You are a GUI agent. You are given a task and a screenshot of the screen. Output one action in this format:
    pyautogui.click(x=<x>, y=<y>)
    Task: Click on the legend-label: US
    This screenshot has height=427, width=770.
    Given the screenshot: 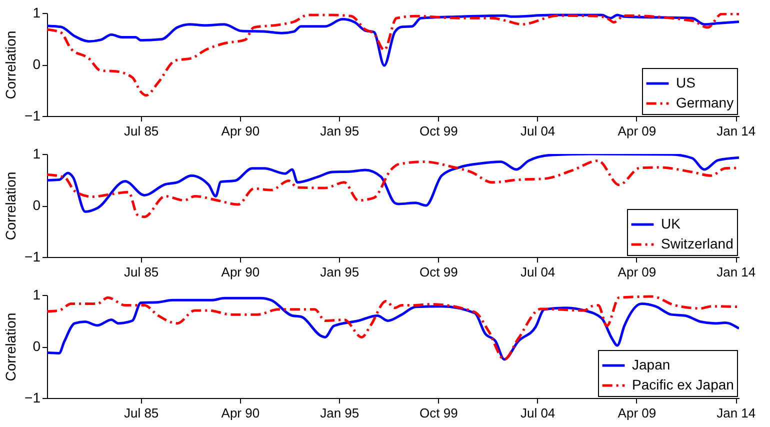 What is the action you would take?
    pyautogui.click(x=686, y=82)
    